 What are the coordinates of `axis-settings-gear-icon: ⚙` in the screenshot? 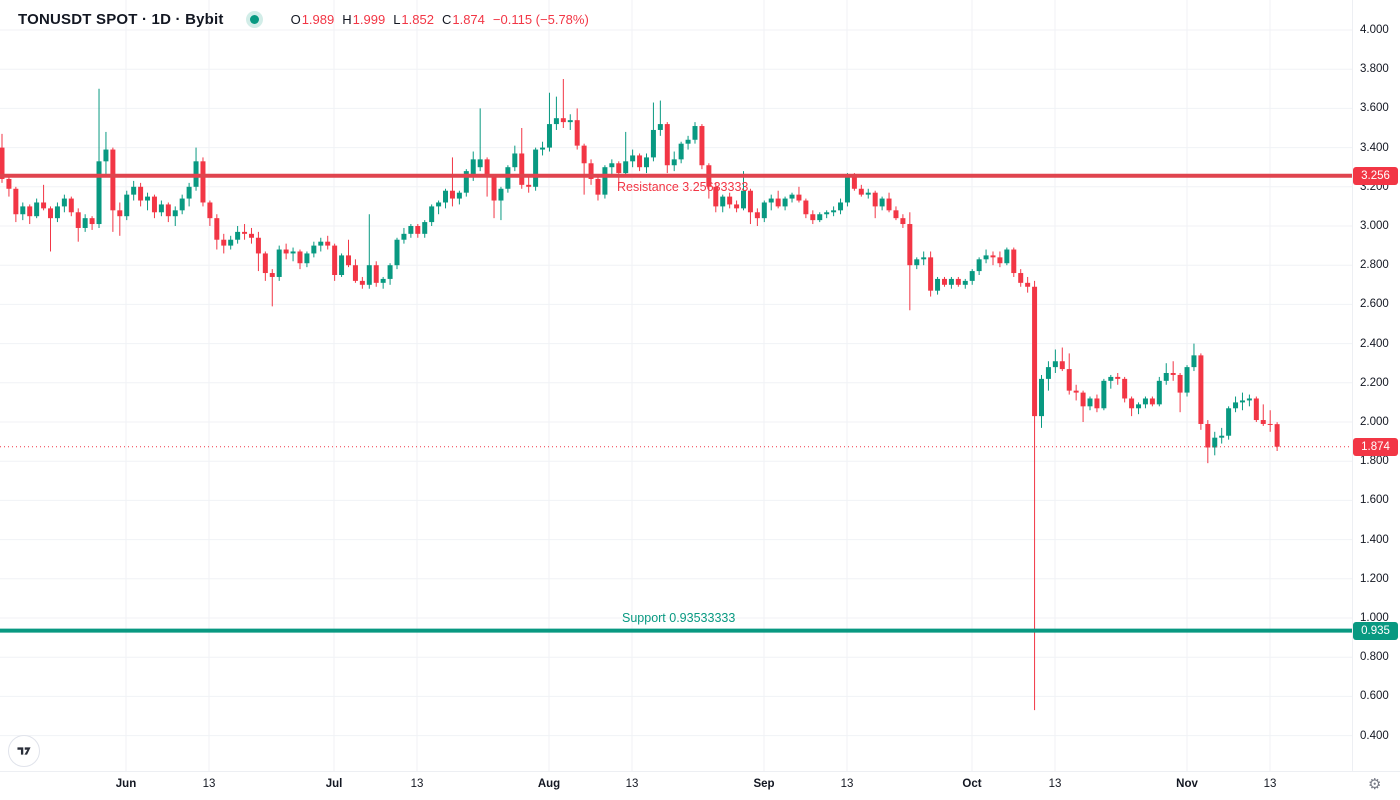 It's located at (1375, 784).